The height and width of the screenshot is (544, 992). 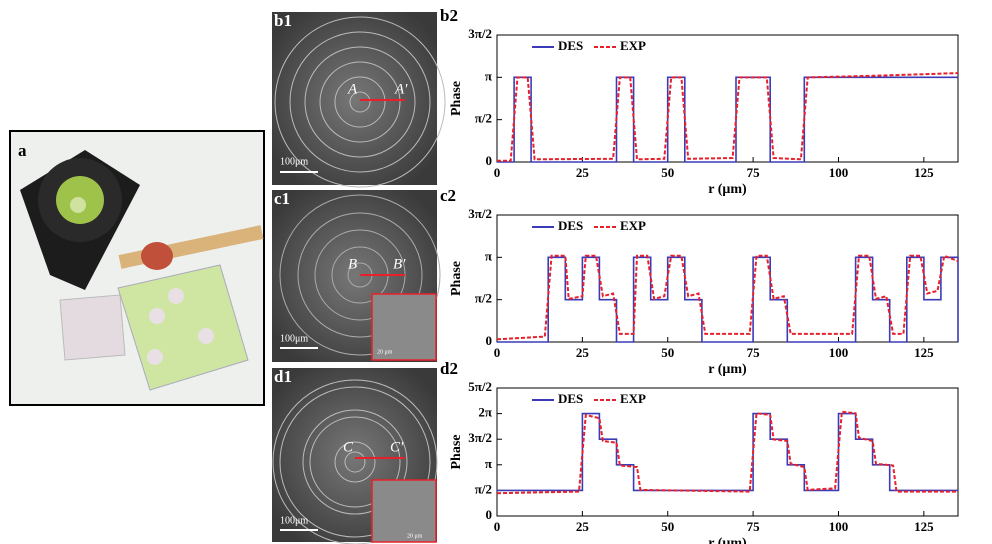 What do you see at coordinates (485, 412) in the screenshot?
I see `y-tick-label: 2π` at bounding box center [485, 412].